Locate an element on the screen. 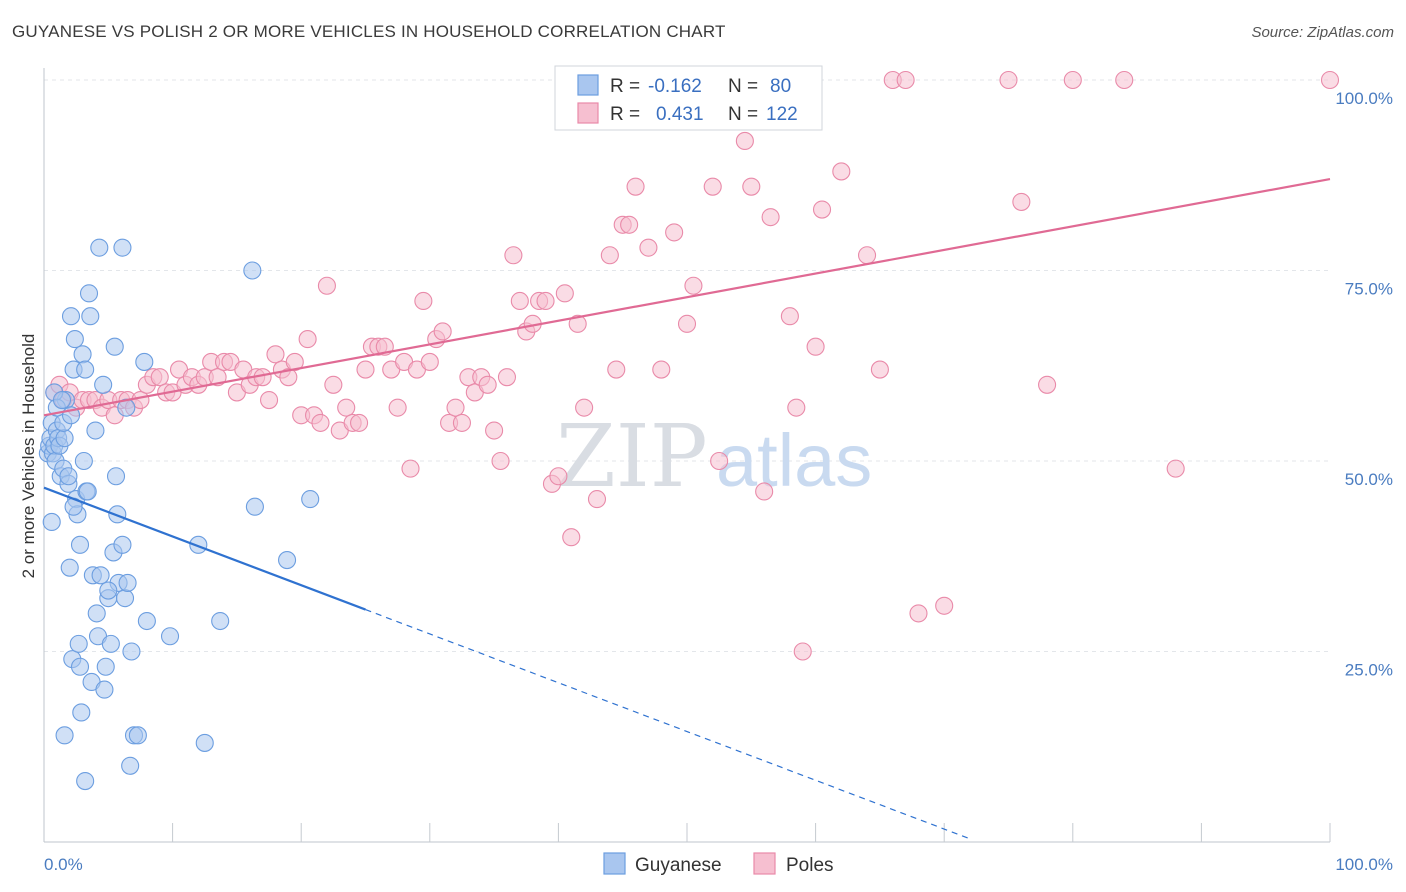 The width and height of the screenshot is (1406, 892). legend-r-label-poles: R = is located at coordinates (625, 114).